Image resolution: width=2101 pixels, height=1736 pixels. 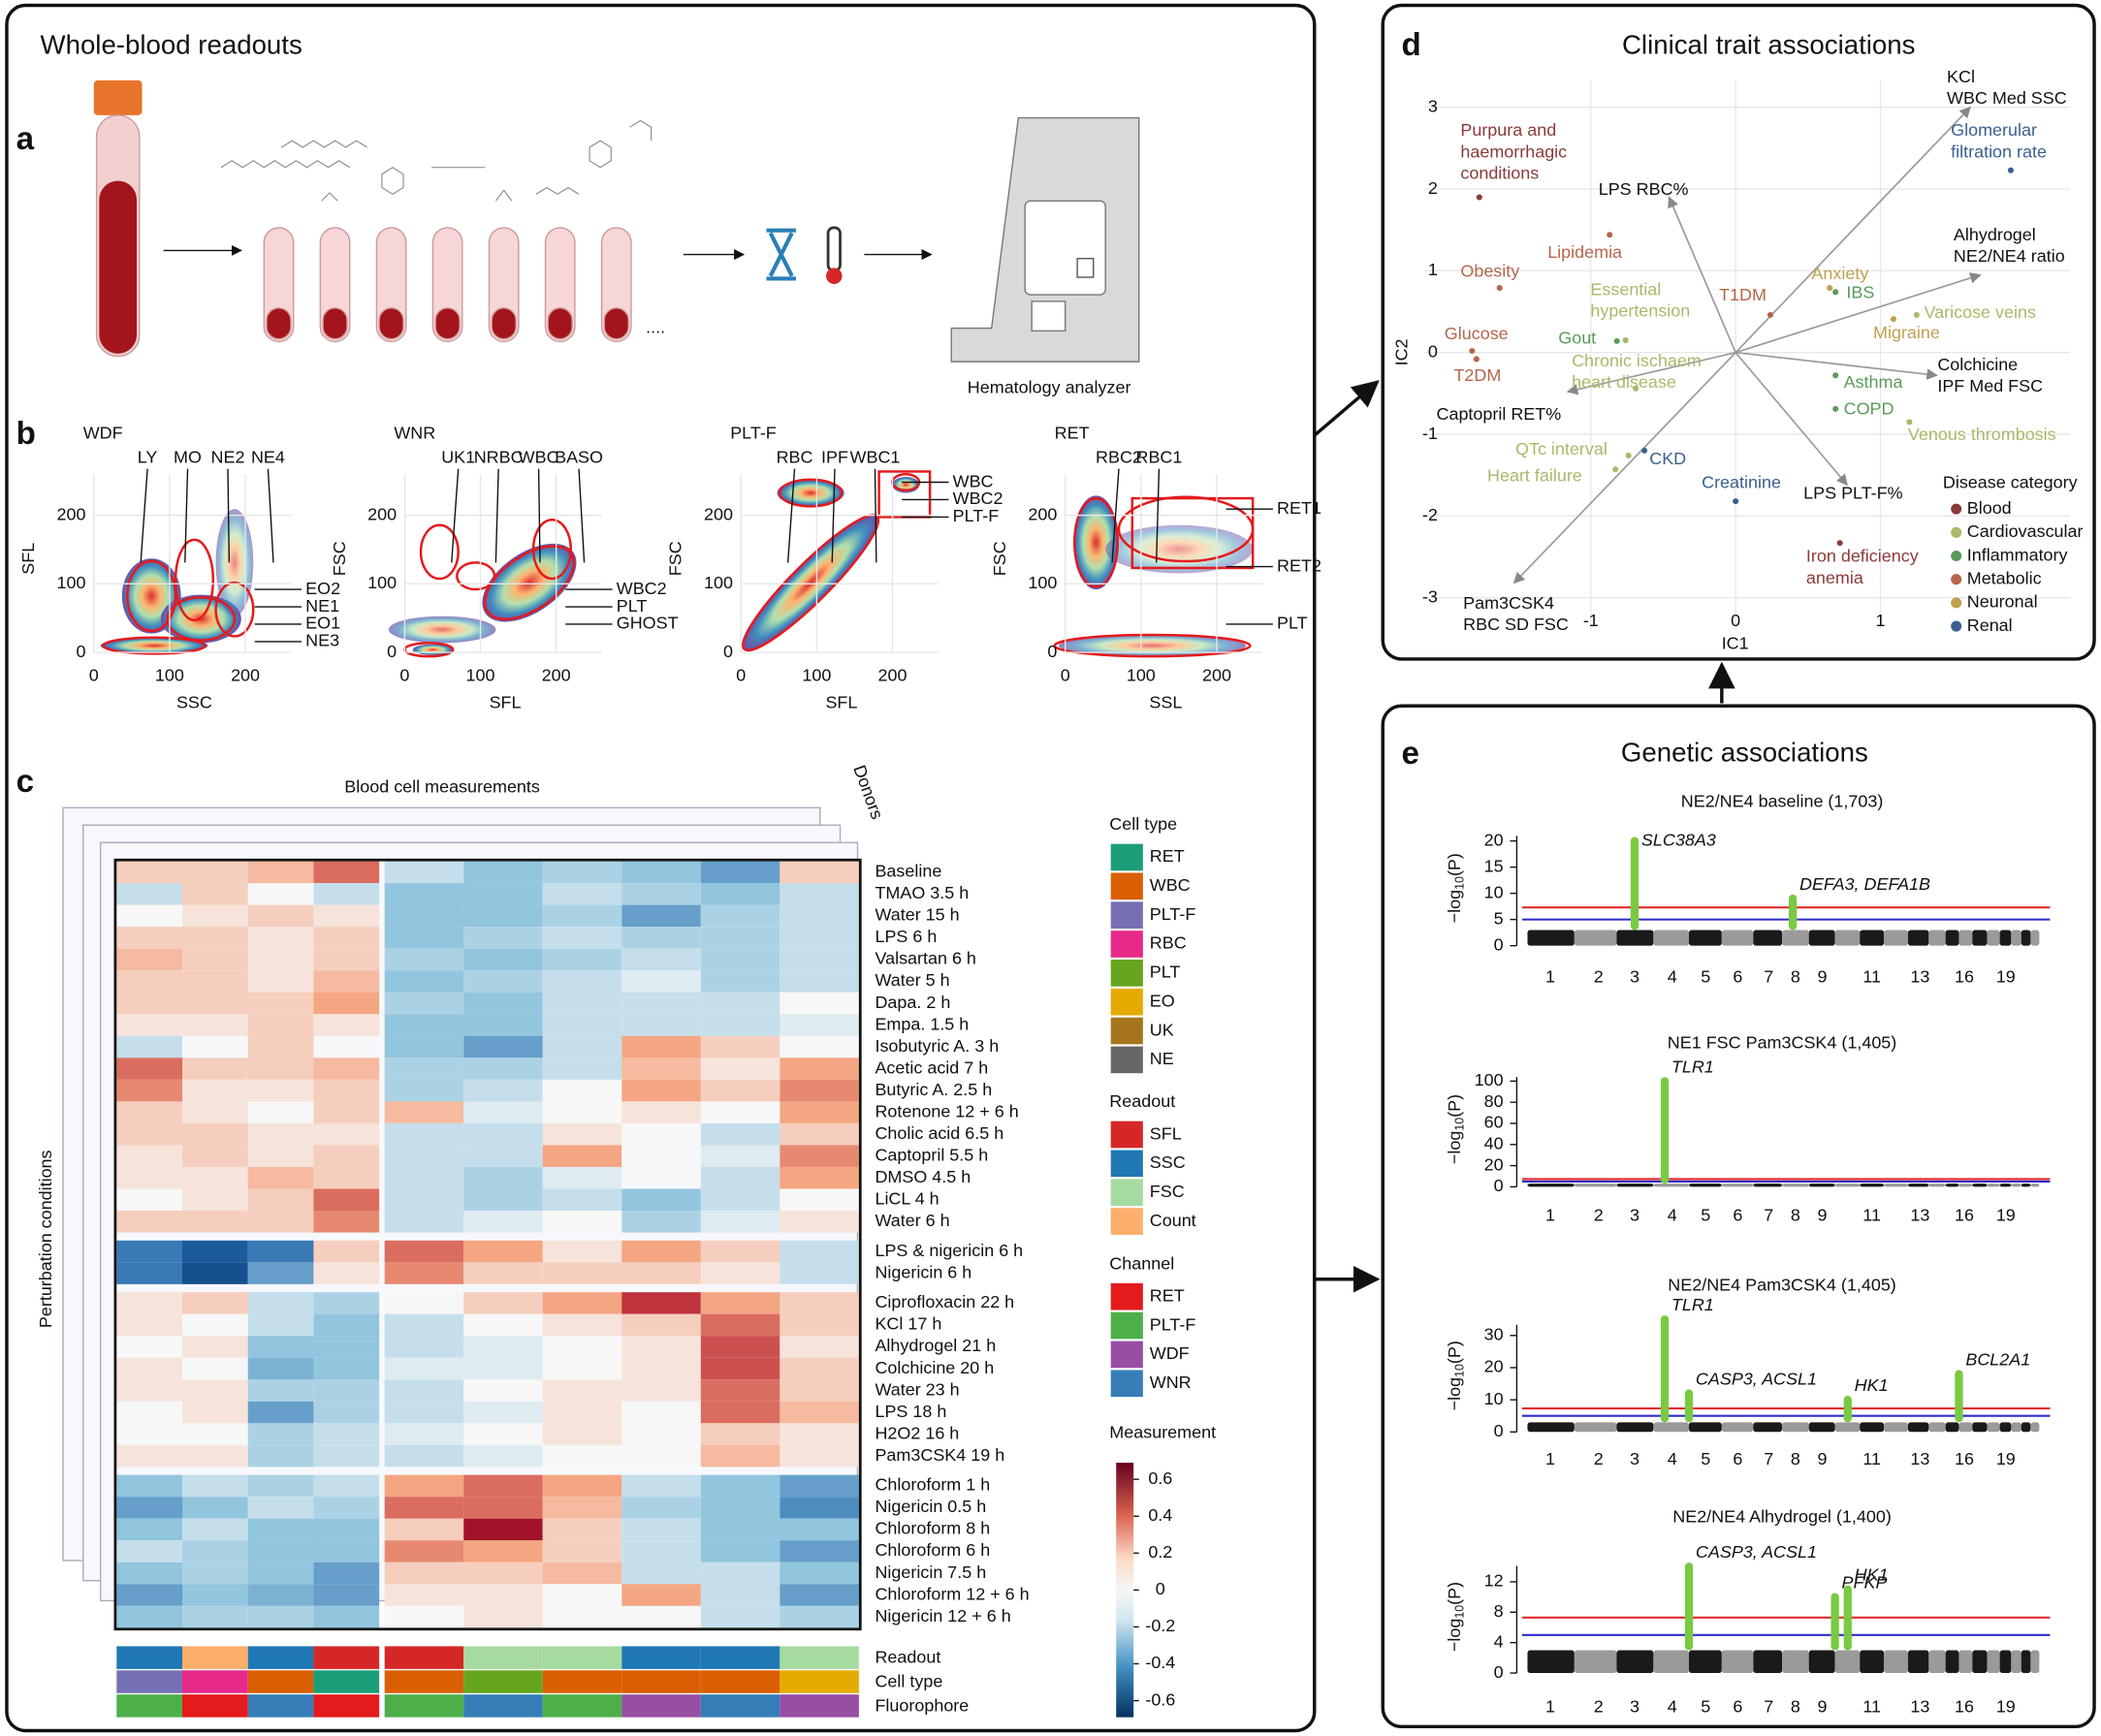 I want to click on gate-label: MO, so click(x=188, y=456).